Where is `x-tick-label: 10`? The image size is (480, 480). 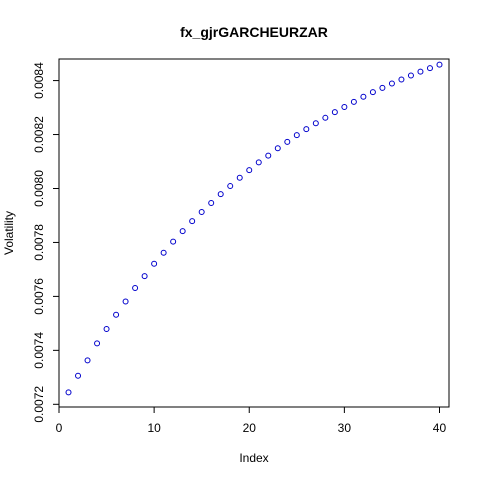
x-tick-label: 10 is located at coordinates (154, 428).